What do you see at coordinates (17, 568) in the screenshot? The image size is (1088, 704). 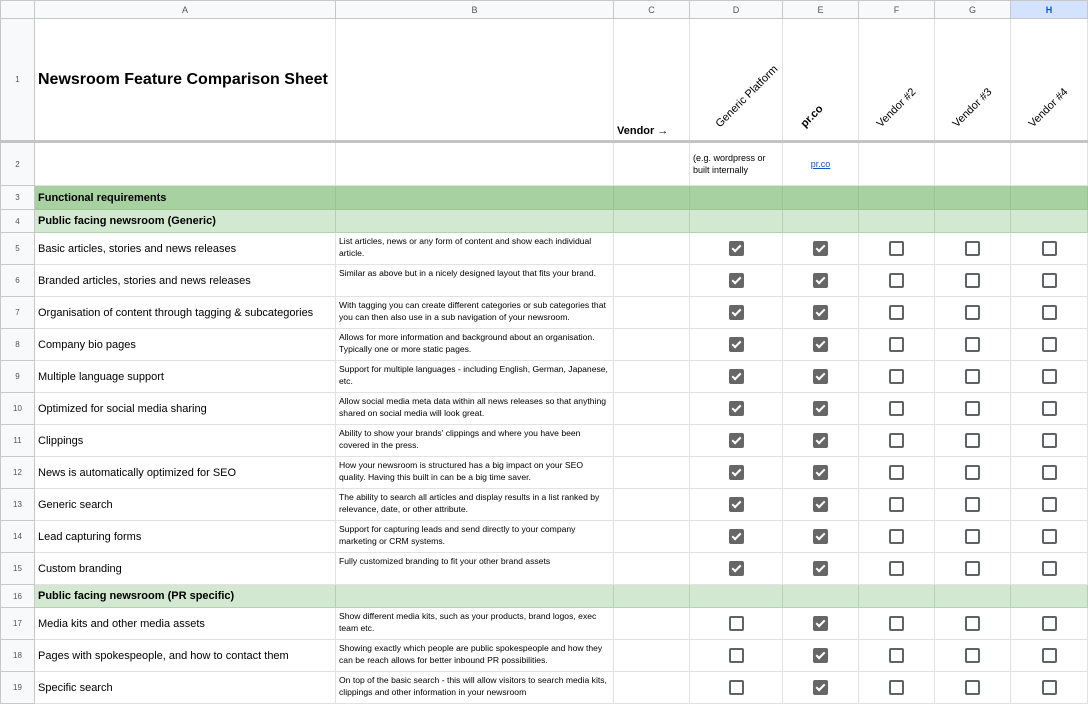 I see `row-header: 15` at bounding box center [17, 568].